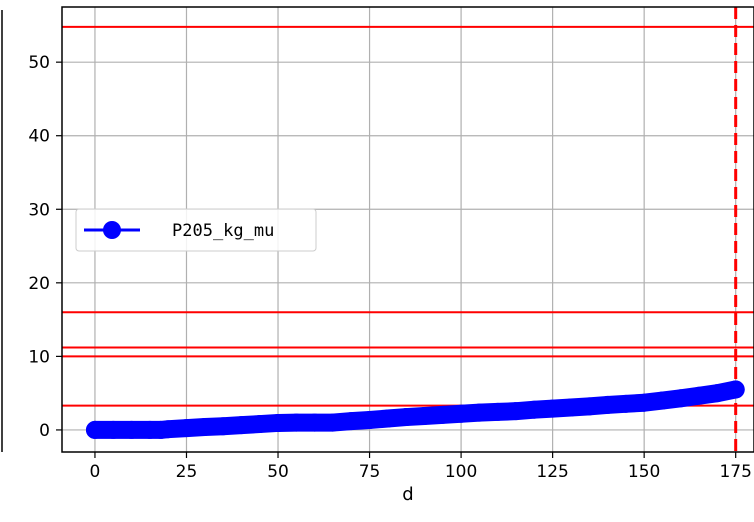  I want to click on series-p205-kg-mu, so click(415, 409).